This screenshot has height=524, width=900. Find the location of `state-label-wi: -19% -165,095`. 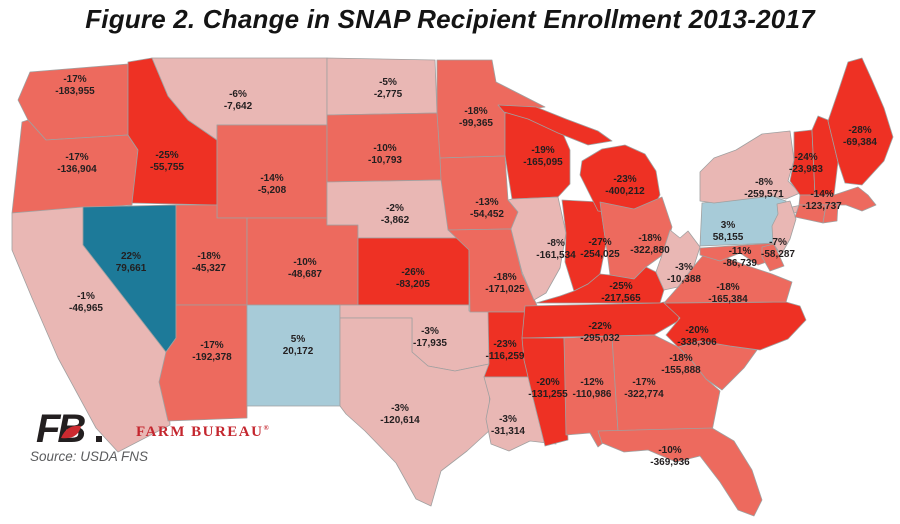

state-label-wi: -19% -165,095 is located at coordinates (543, 156).